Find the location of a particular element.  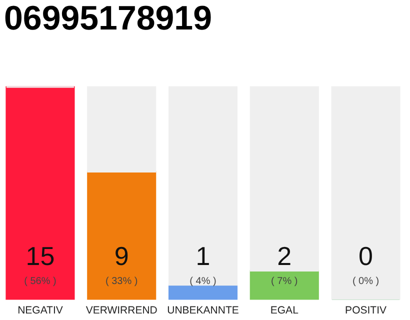

data-label: 1 is located at coordinates (203, 256).